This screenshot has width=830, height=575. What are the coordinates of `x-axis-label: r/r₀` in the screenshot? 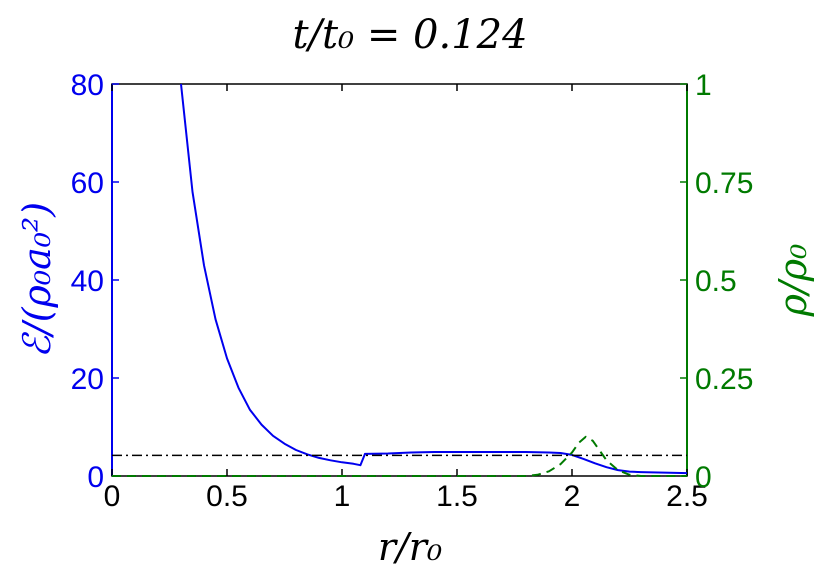 It's located at (410, 547).